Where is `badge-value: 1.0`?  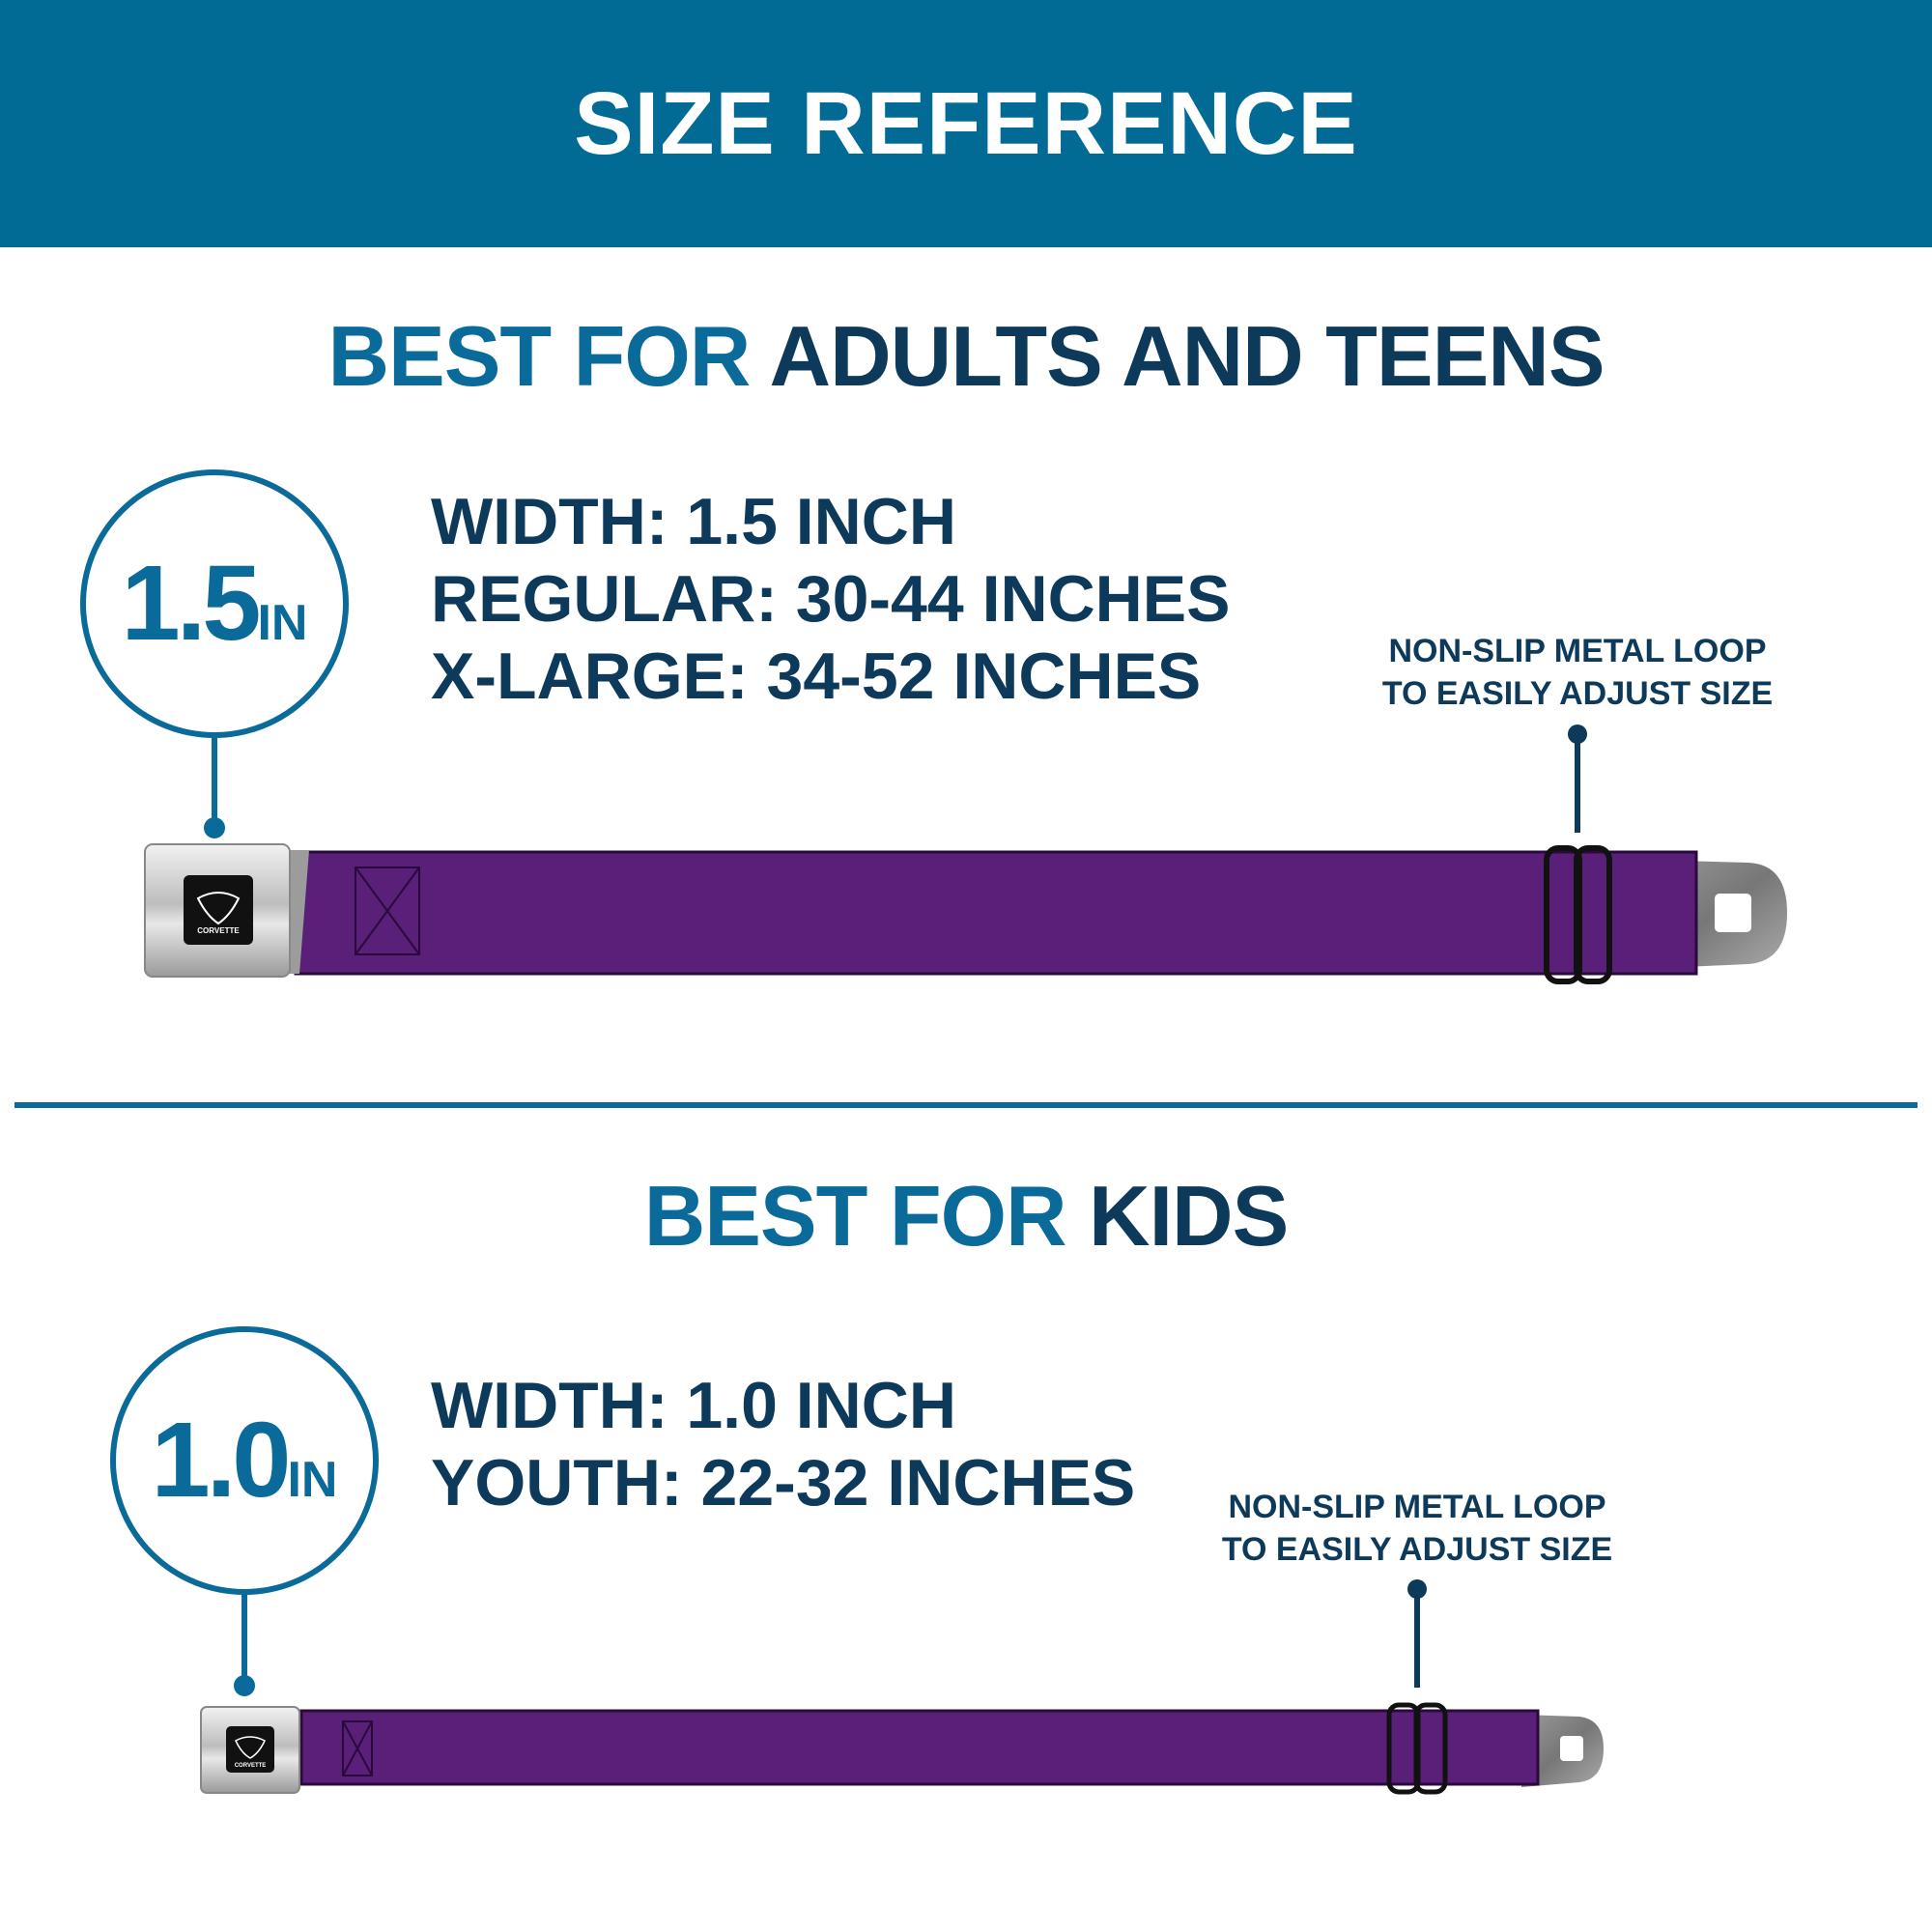
badge-value: 1.0 is located at coordinates (221, 1460).